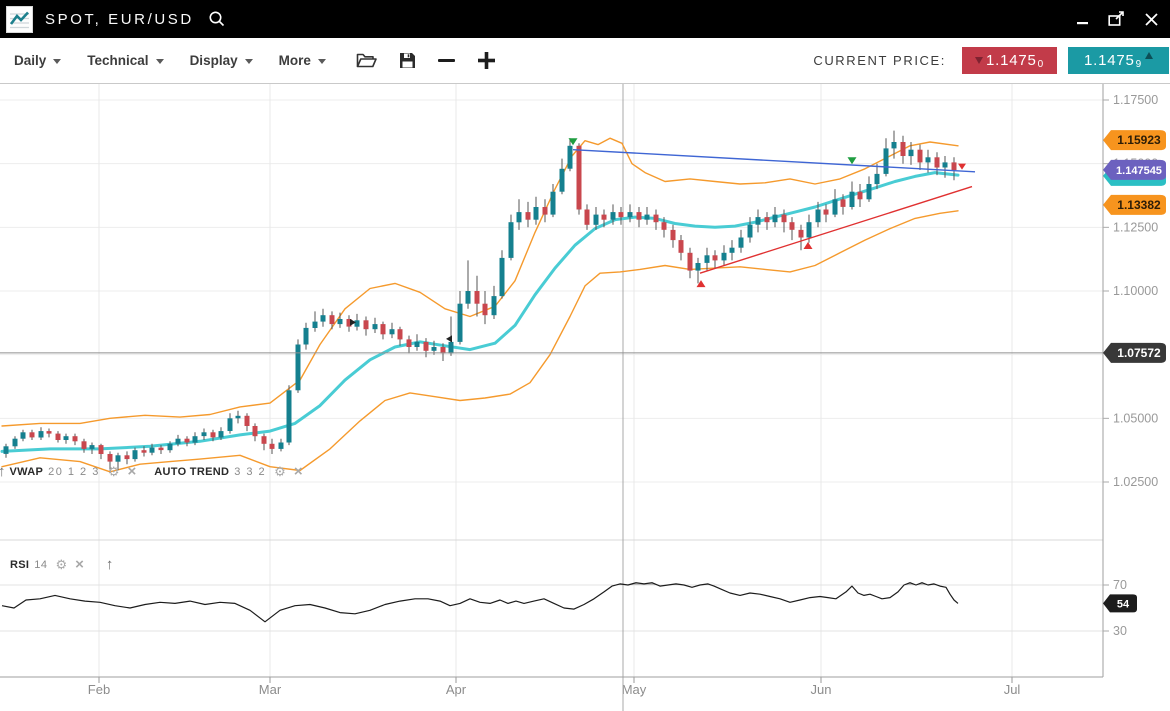 The image size is (1170, 711). I want to click on rsi-settings-gear-icon: ⚙, so click(61, 564).